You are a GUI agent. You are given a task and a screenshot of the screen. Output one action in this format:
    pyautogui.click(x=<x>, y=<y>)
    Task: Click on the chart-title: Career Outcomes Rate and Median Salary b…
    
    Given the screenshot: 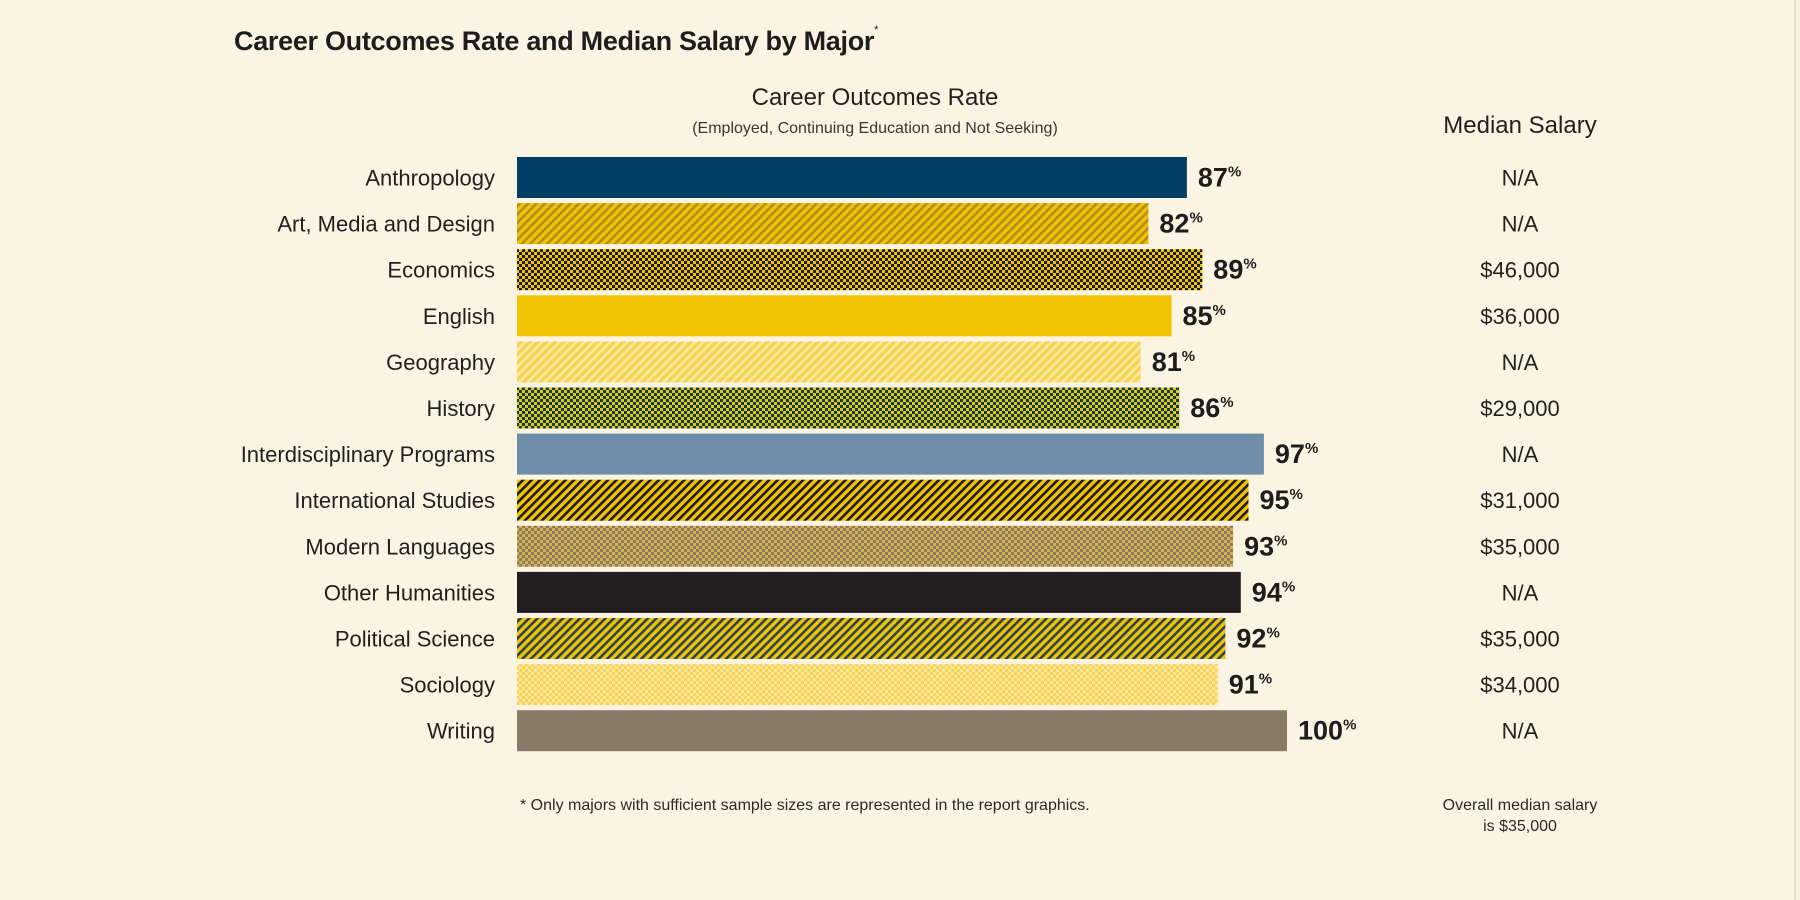 What is the action you would take?
    pyautogui.click(x=556, y=40)
    